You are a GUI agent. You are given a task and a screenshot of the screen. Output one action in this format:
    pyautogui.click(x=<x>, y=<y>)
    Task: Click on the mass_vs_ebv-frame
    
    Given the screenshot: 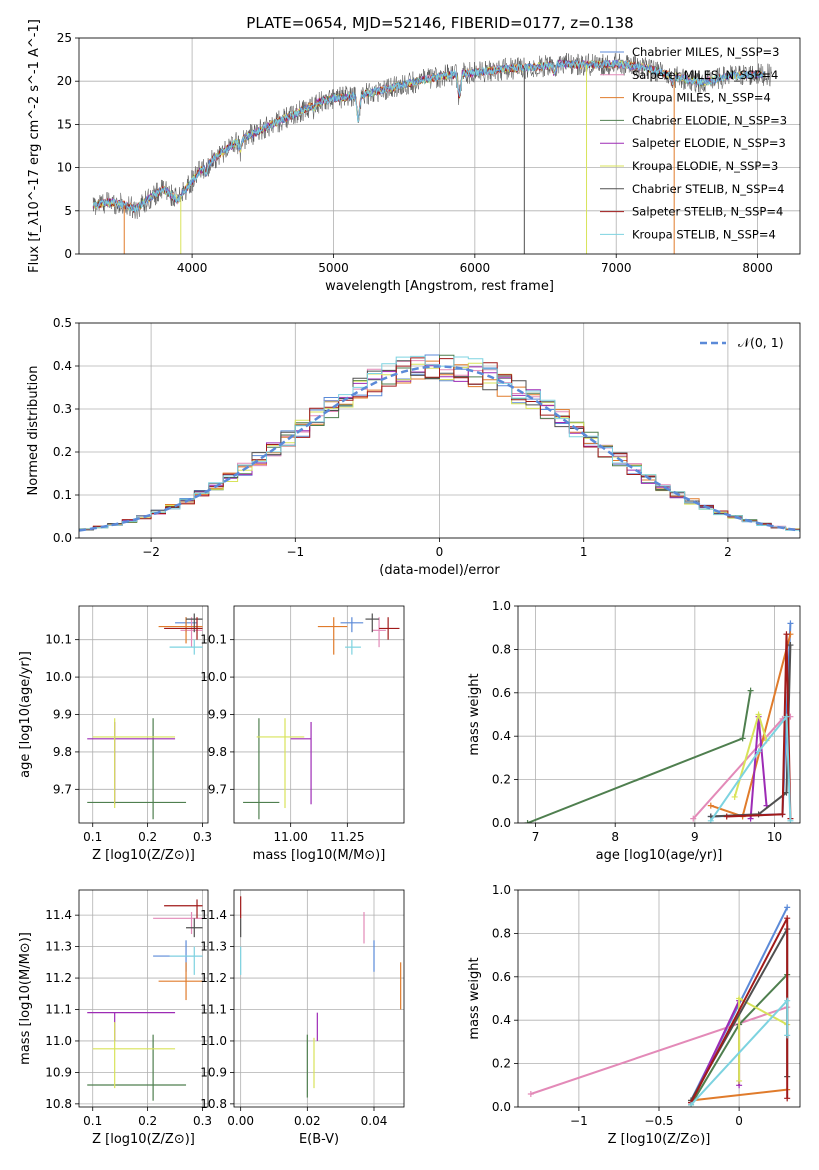 What is the action you would take?
    pyautogui.click(x=319, y=998)
    